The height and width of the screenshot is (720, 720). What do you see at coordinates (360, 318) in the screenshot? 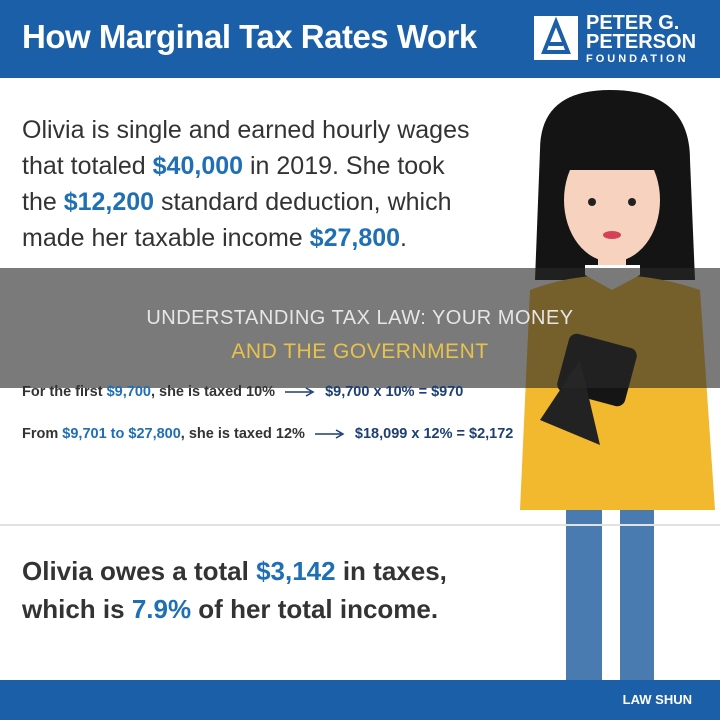
I see `banner-line: UNDERSTANDING TAX LAW: YOUR MONEY` at bounding box center [360, 318].